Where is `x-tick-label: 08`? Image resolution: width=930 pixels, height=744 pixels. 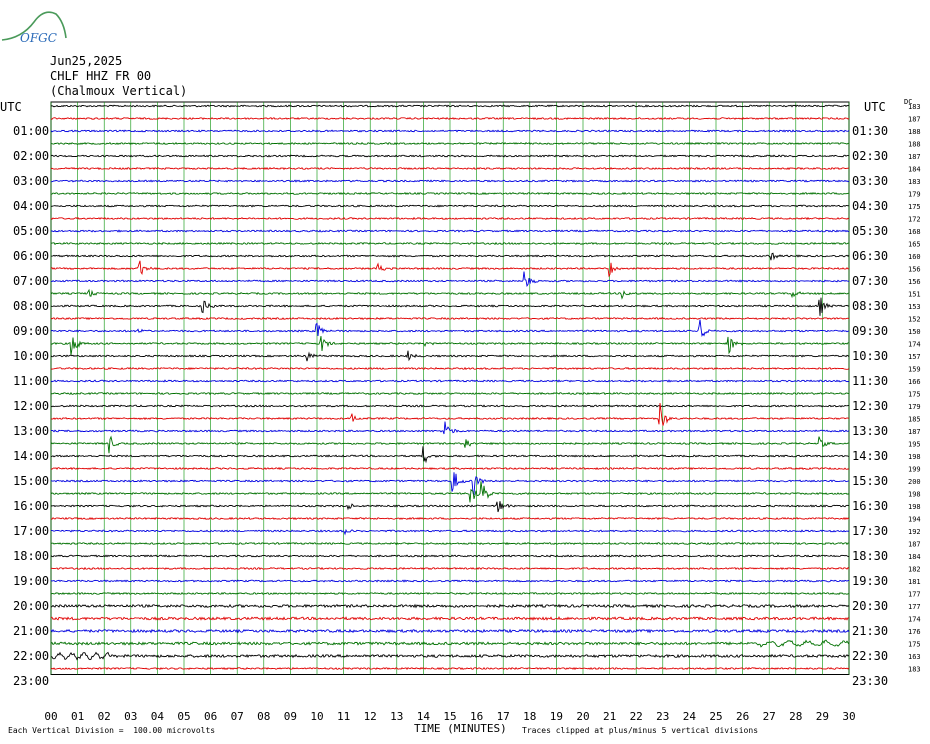 x-tick-label: 08 is located at coordinates (263, 716).